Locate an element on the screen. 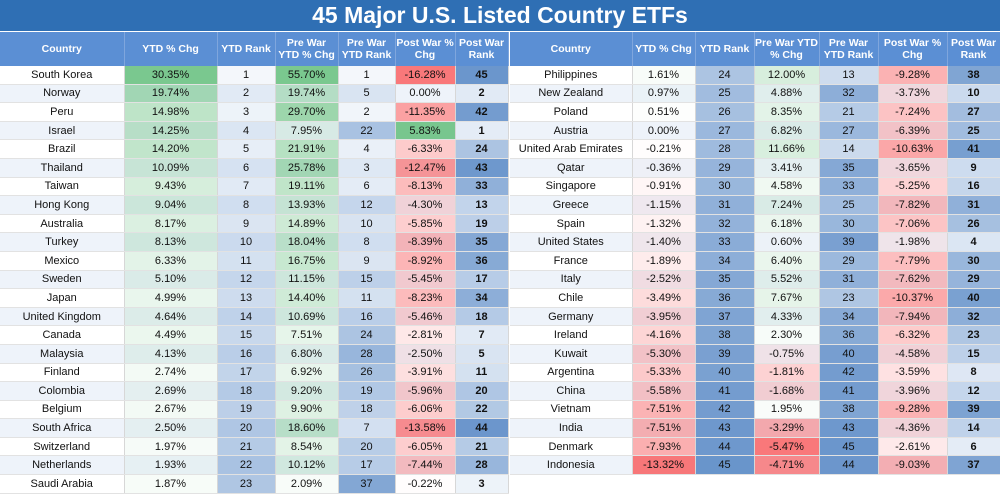 This screenshot has width=1000, height=494. table-row: United Kingdom 4.64% 14 10.69% 16 -5.46% 18 is located at coordinates (254, 317).